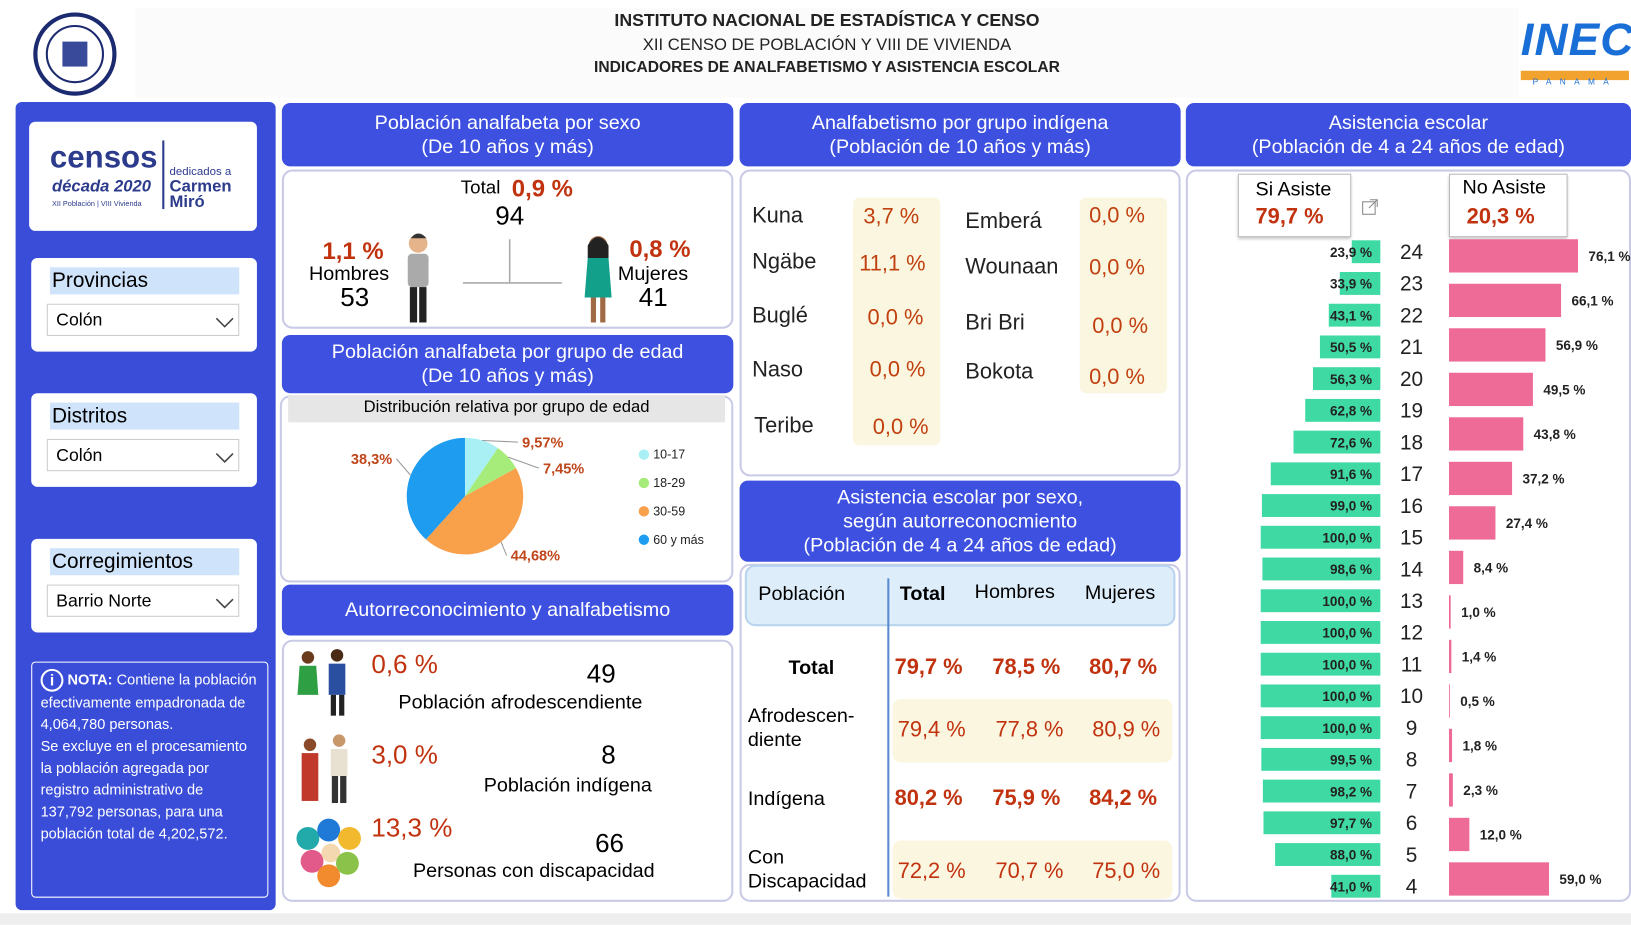 This screenshot has width=1631, height=925. Describe the element at coordinates (144, 562) in the screenshot. I see `filter-label: Corregimientos` at that location.